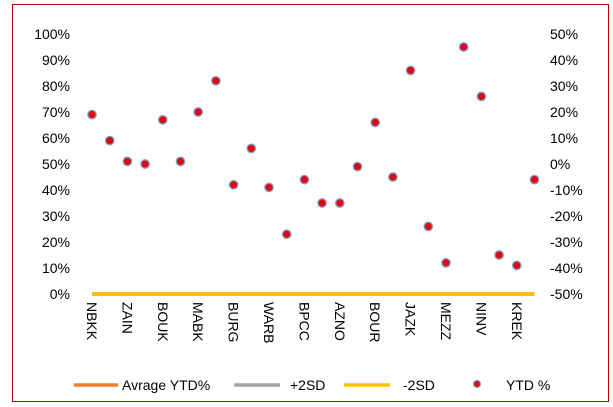 This screenshot has height=407, width=613. What do you see at coordinates (477, 384) in the screenshot?
I see `legend-marker` at bounding box center [477, 384].